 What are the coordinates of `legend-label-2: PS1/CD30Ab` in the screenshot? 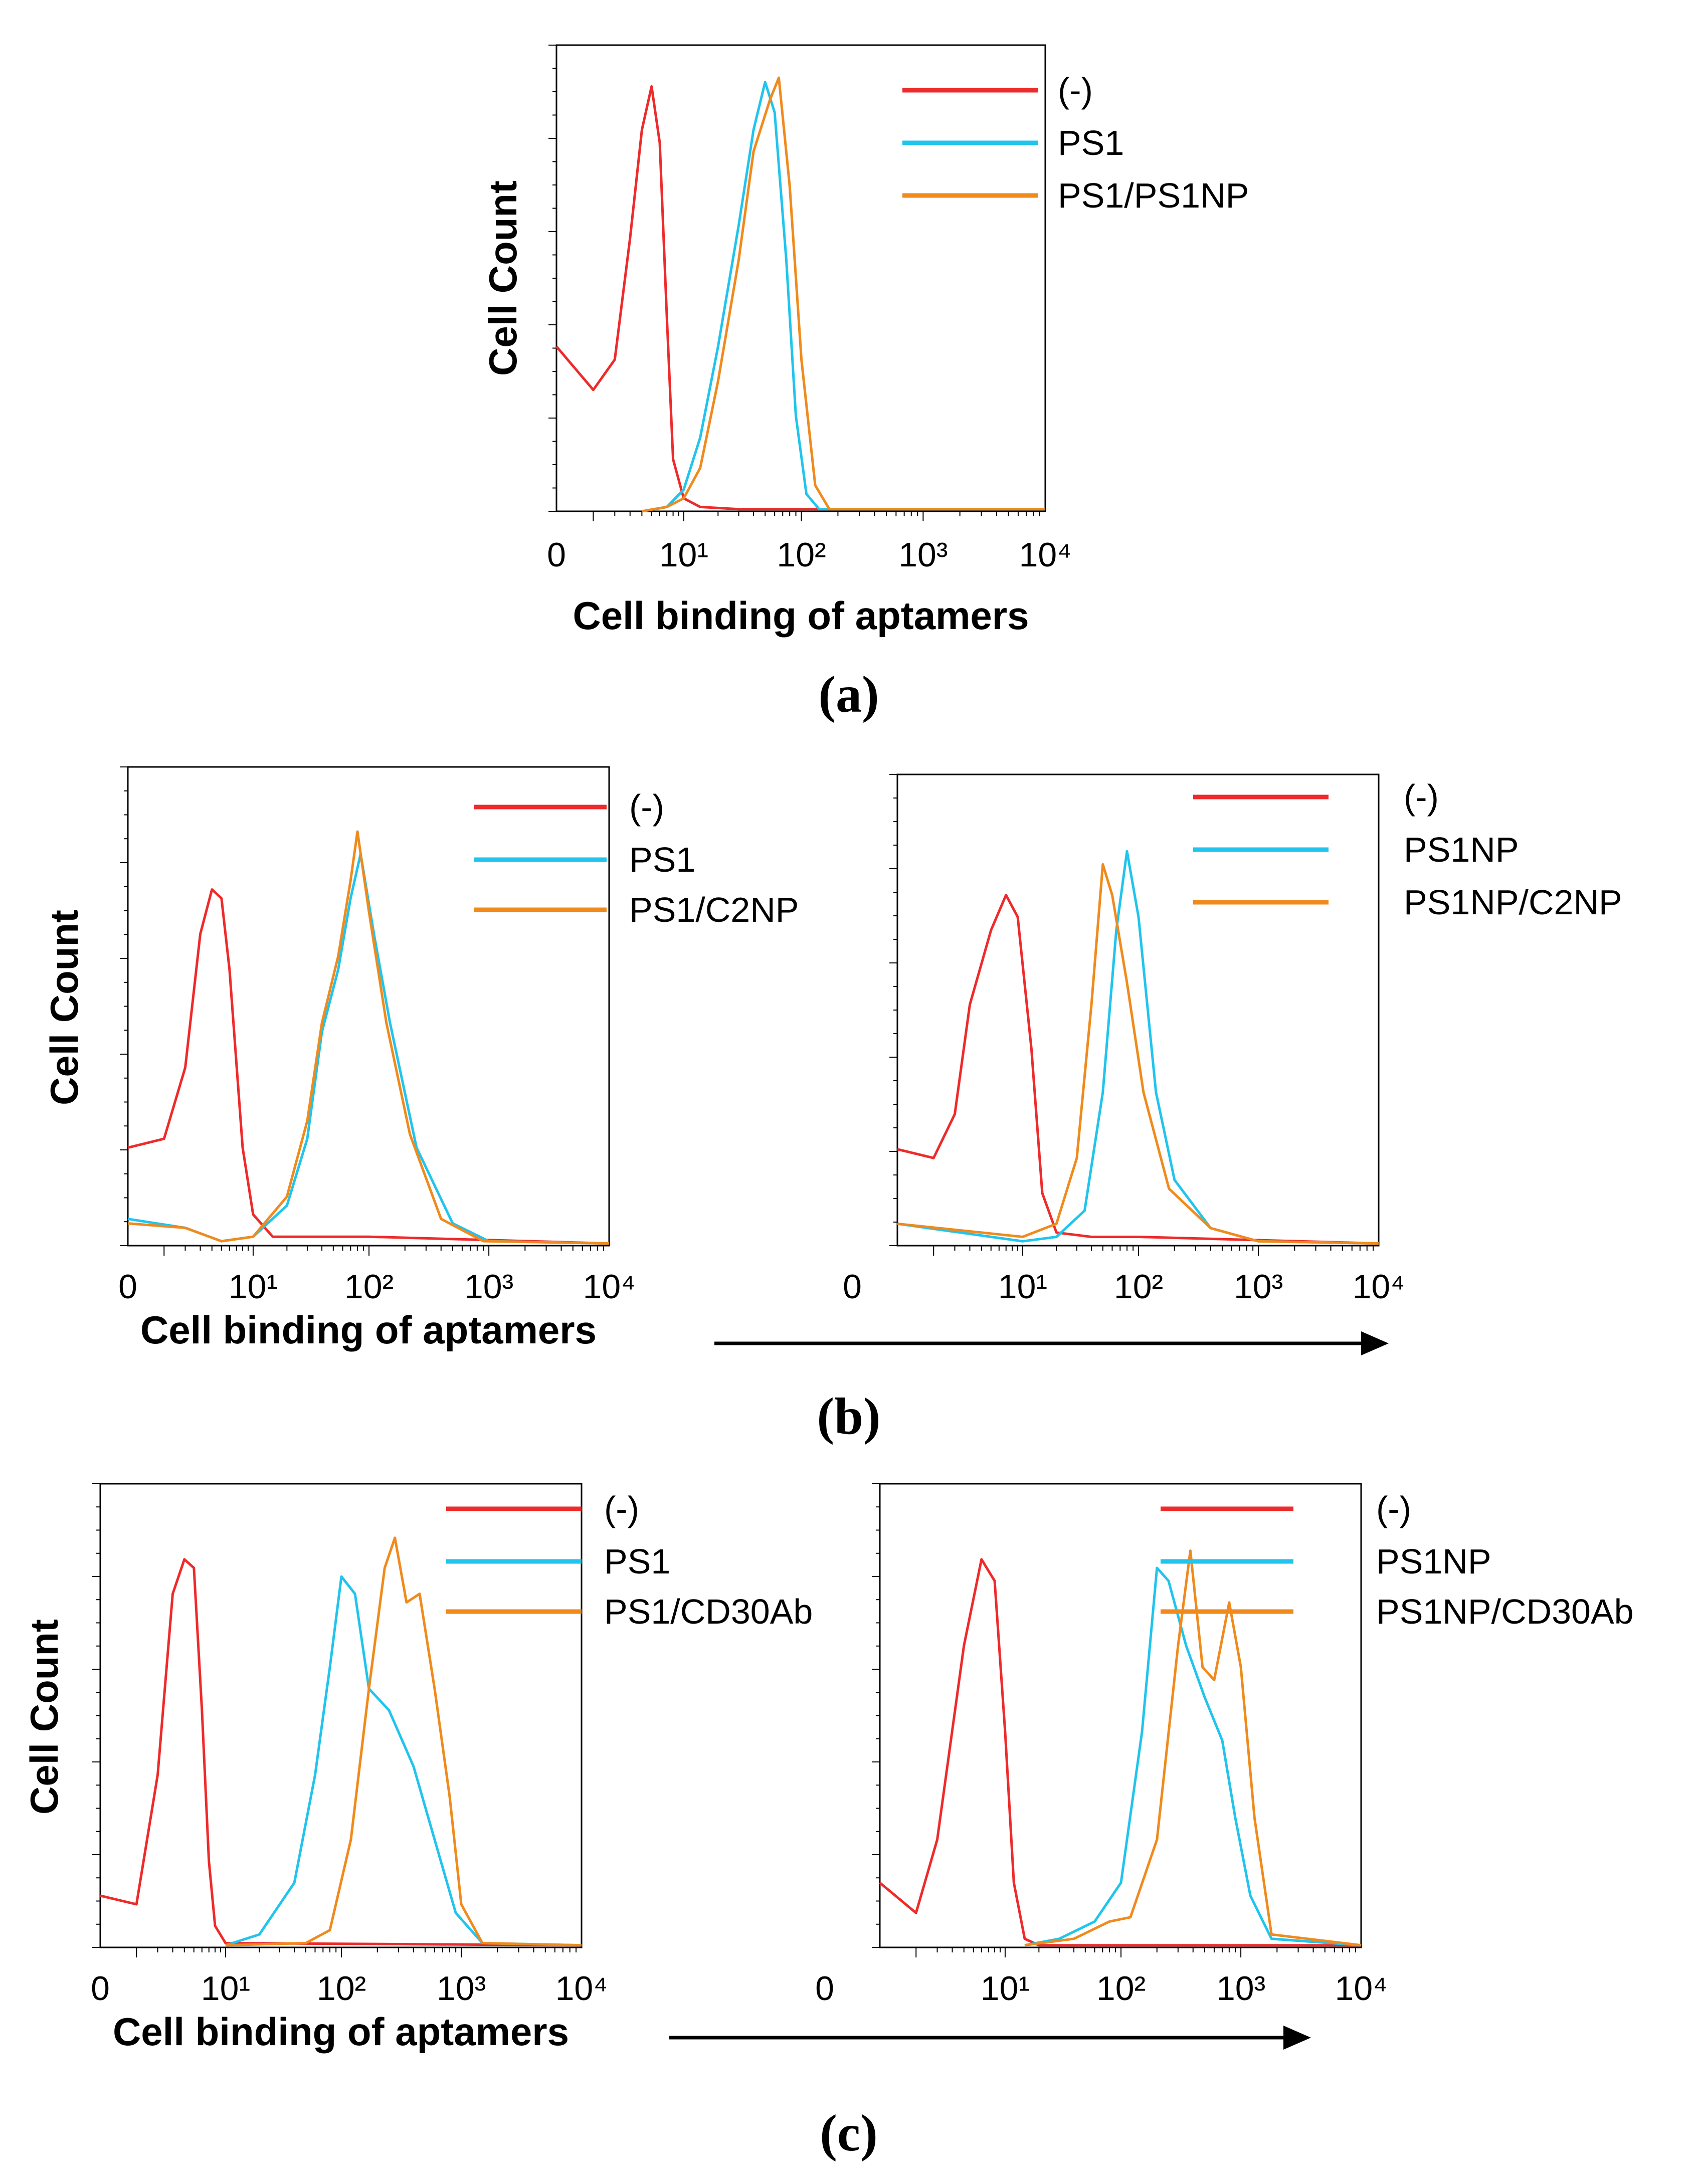 It's located at (708, 1612).